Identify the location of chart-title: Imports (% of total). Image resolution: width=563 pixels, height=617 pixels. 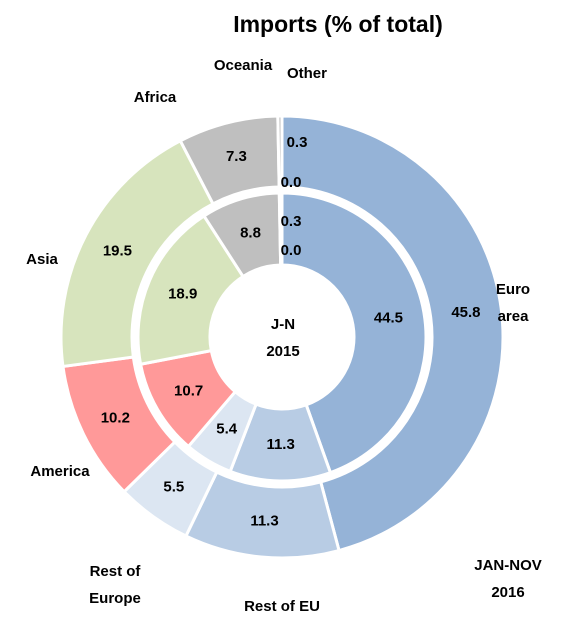
(338, 24).